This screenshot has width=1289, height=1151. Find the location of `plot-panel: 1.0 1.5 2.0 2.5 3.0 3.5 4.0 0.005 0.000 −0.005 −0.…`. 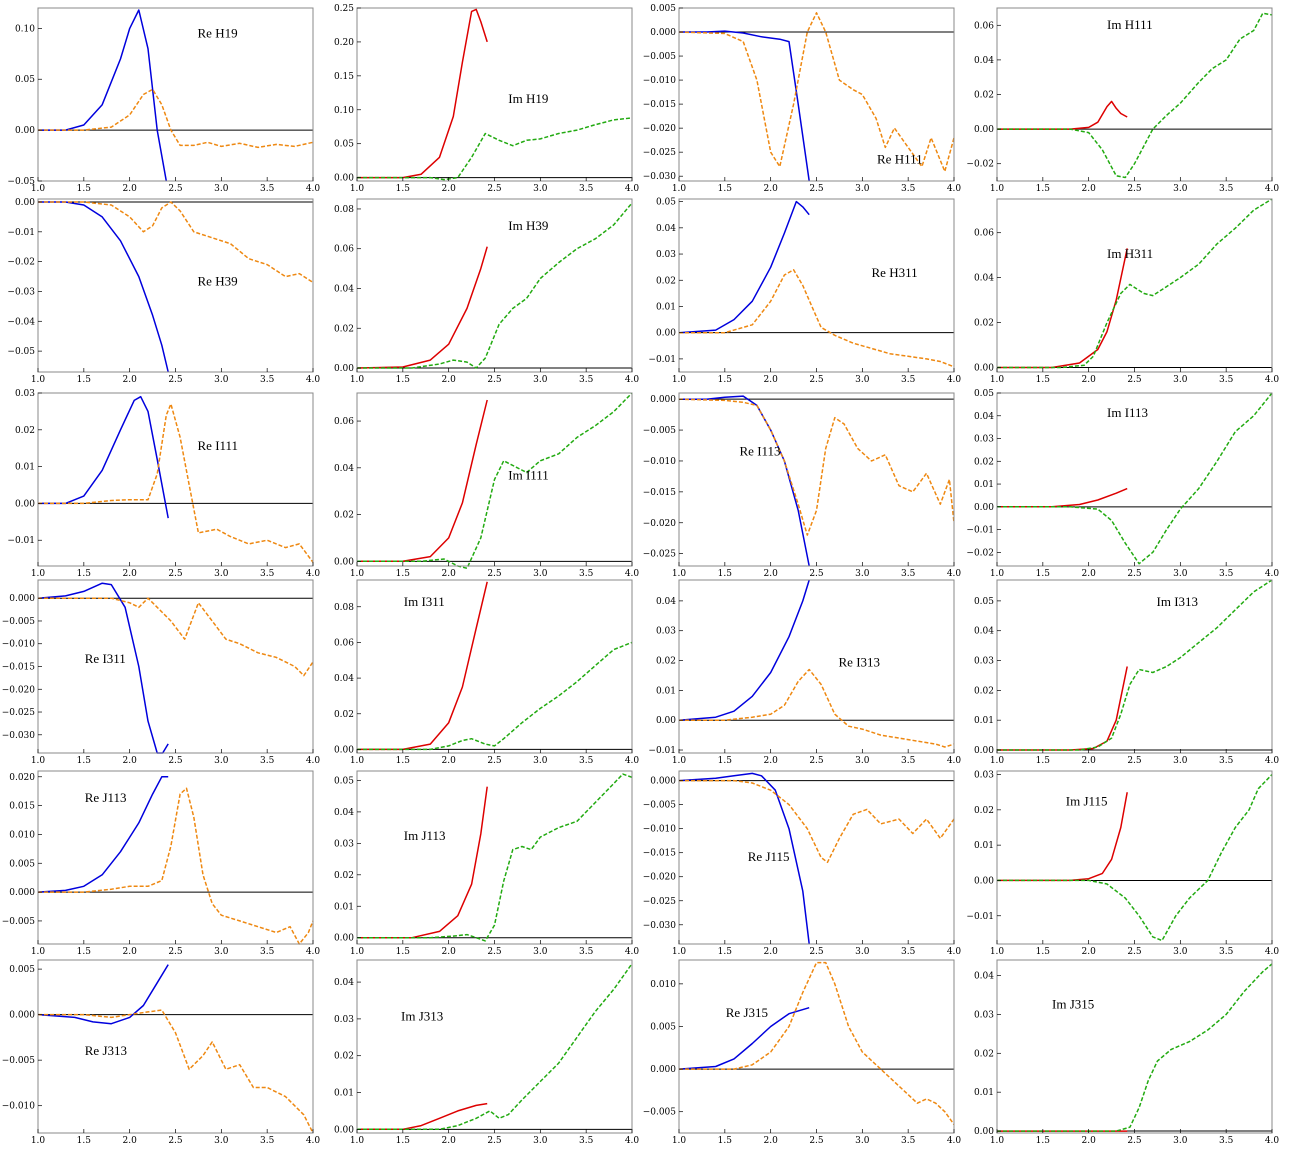

plot-panel: 1.0 1.5 2.0 2.5 3.0 3.5 4.0 0.005 0.000 −0.005 −0.… is located at coordinates (161, 1052).